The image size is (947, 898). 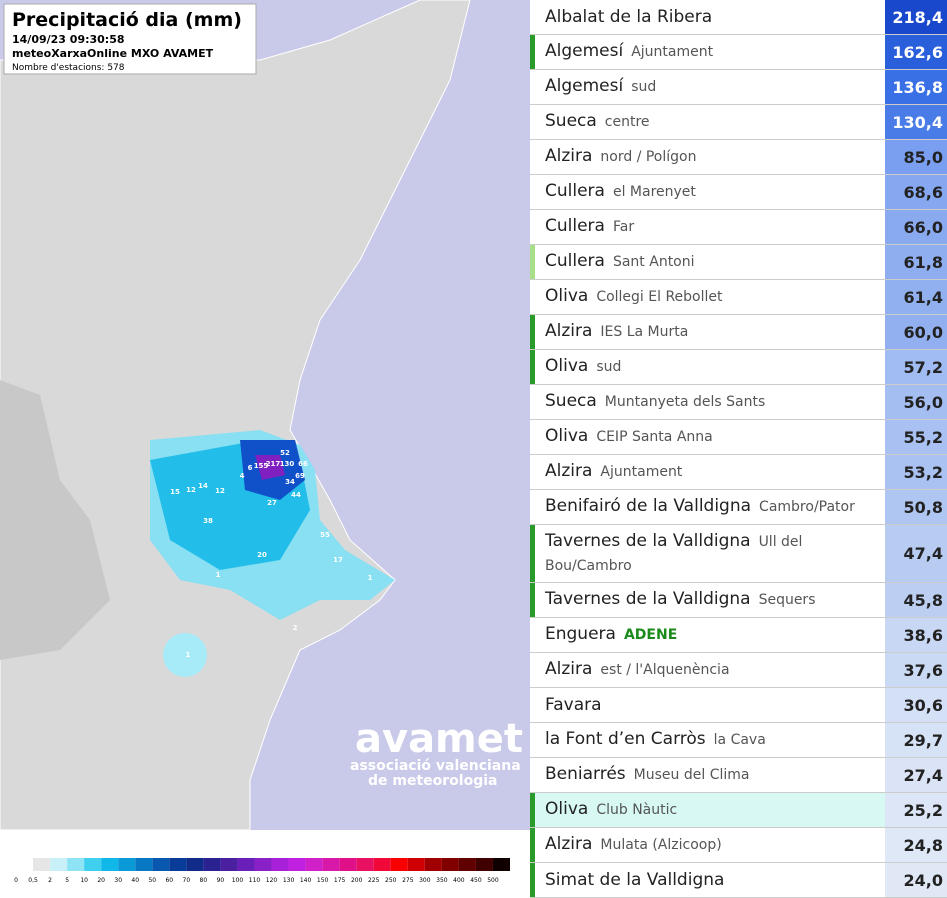 What do you see at coordinates (916, 507) in the screenshot?
I see `value: 50,8` at bounding box center [916, 507].